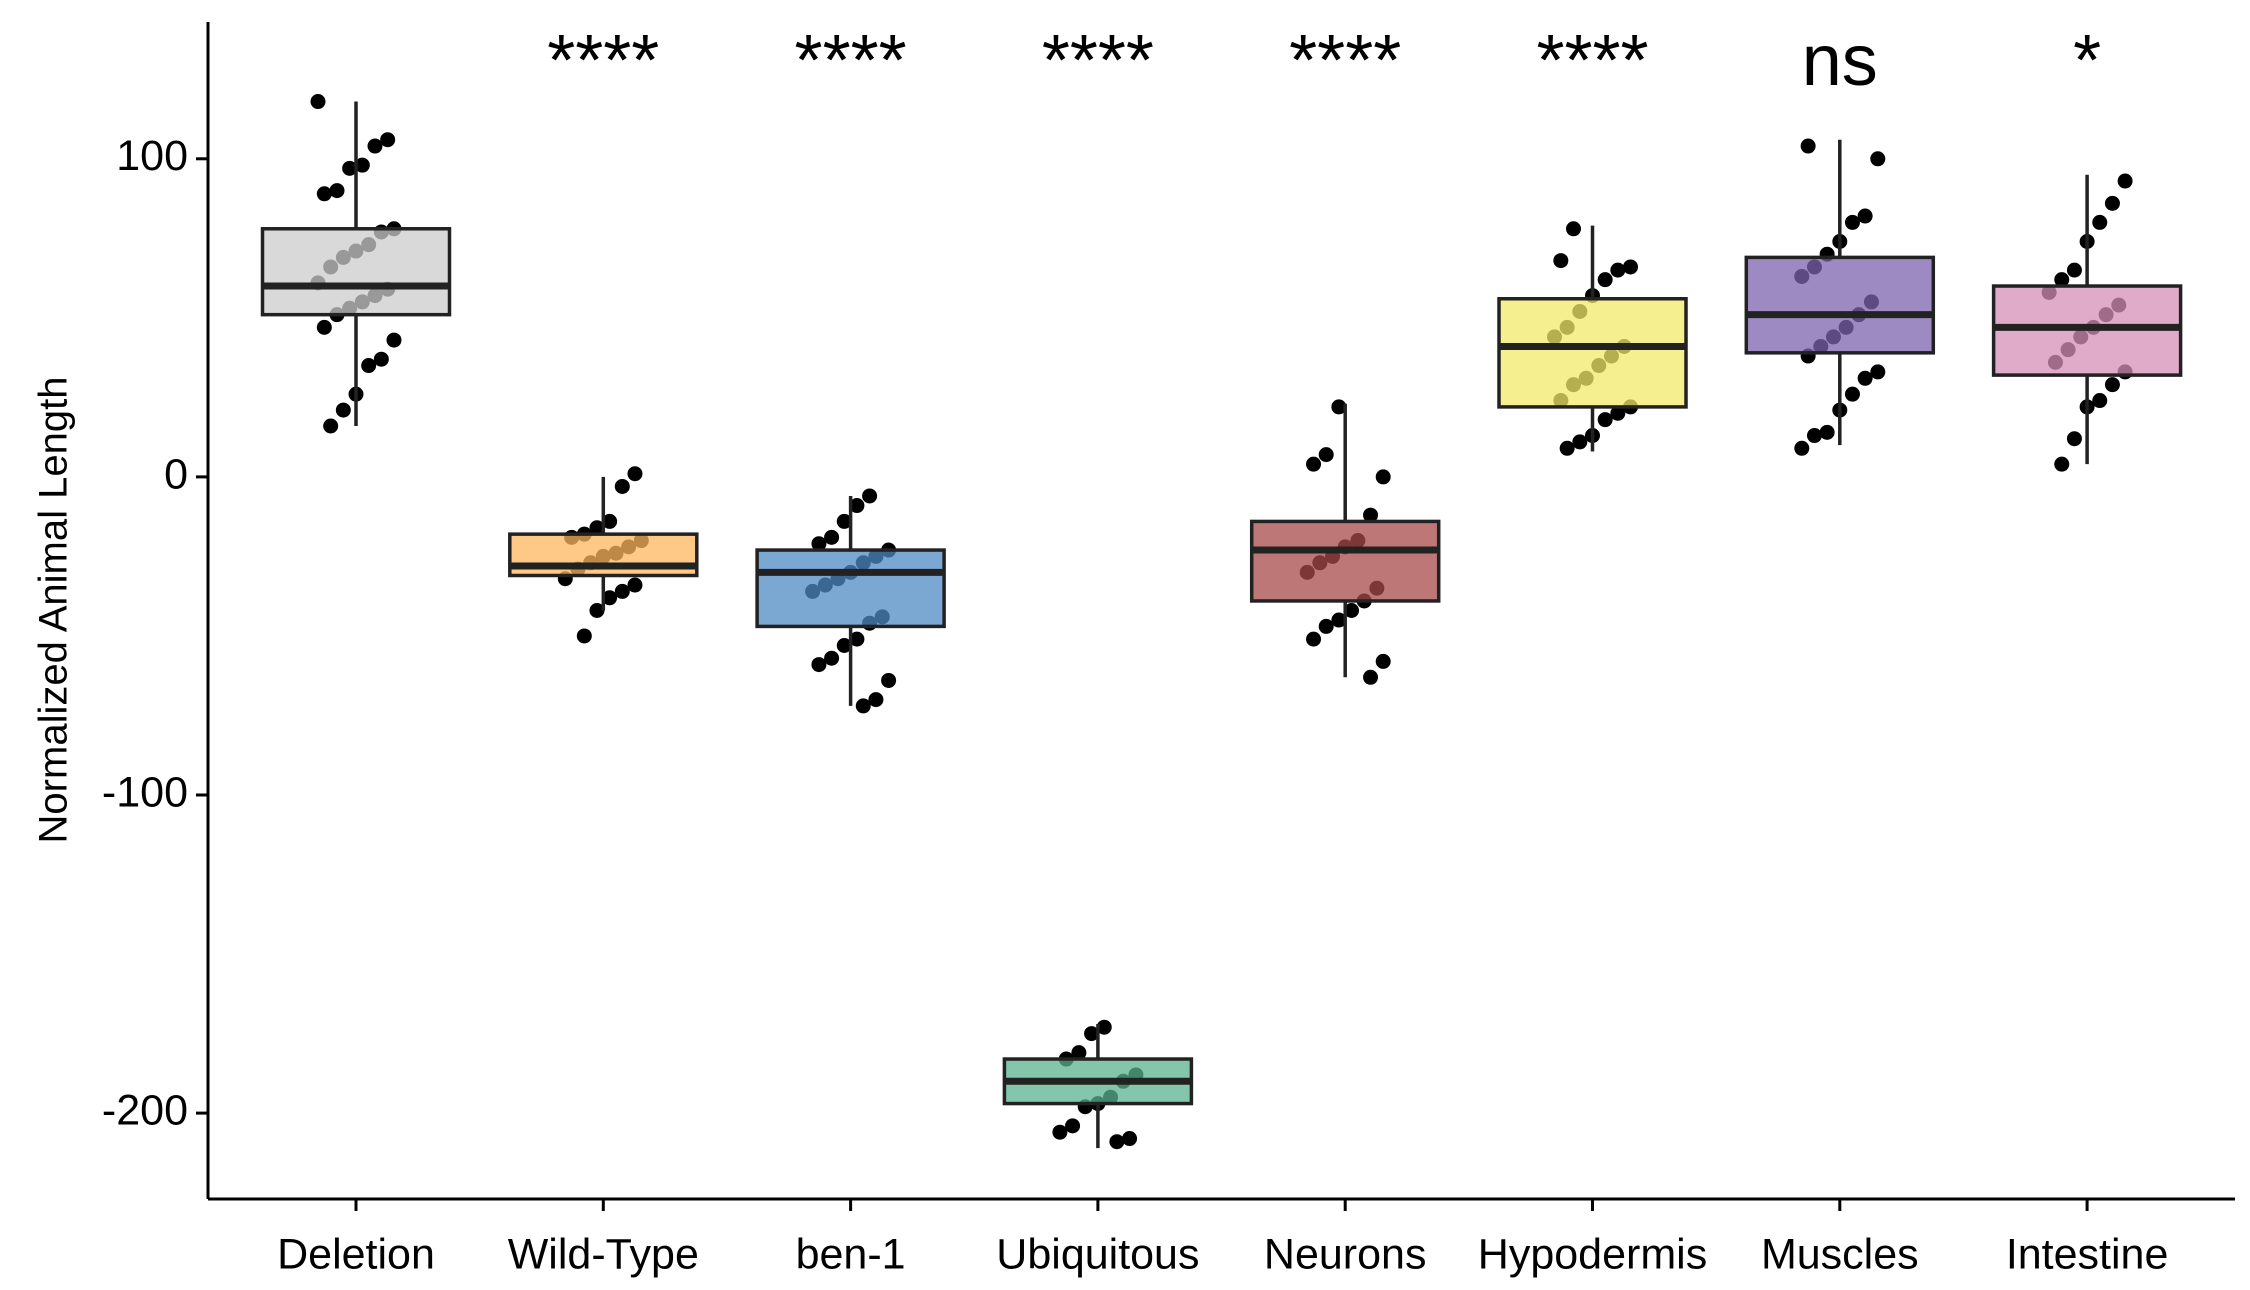 Image resolution: width=2250 pixels, height=1290 pixels. Describe the element at coordinates (1840, 1254) in the screenshot. I see `x-tick-label: Muscles` at that location.